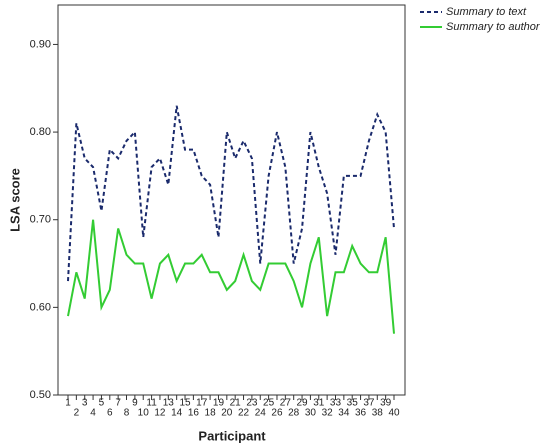 The height and width of the screenshot is (447, 550). What do you see at coordinates (40, 307) in the screenshot?
I see `y-tick-label: 0.60` at bounding box center [40, 307].